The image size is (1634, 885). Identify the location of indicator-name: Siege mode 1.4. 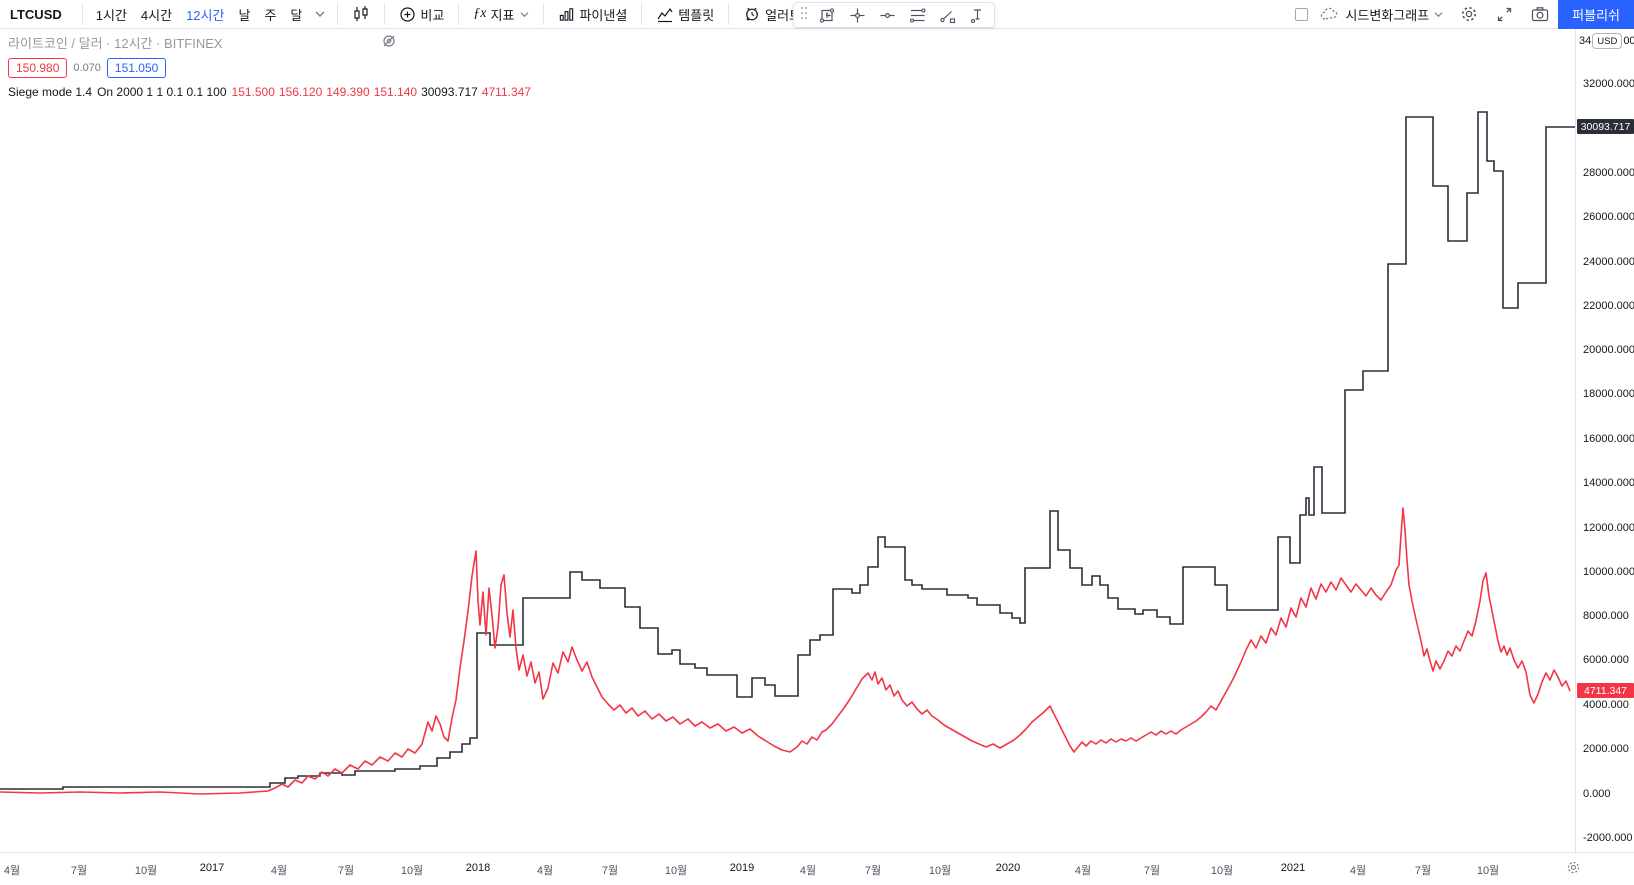
(50, 92).